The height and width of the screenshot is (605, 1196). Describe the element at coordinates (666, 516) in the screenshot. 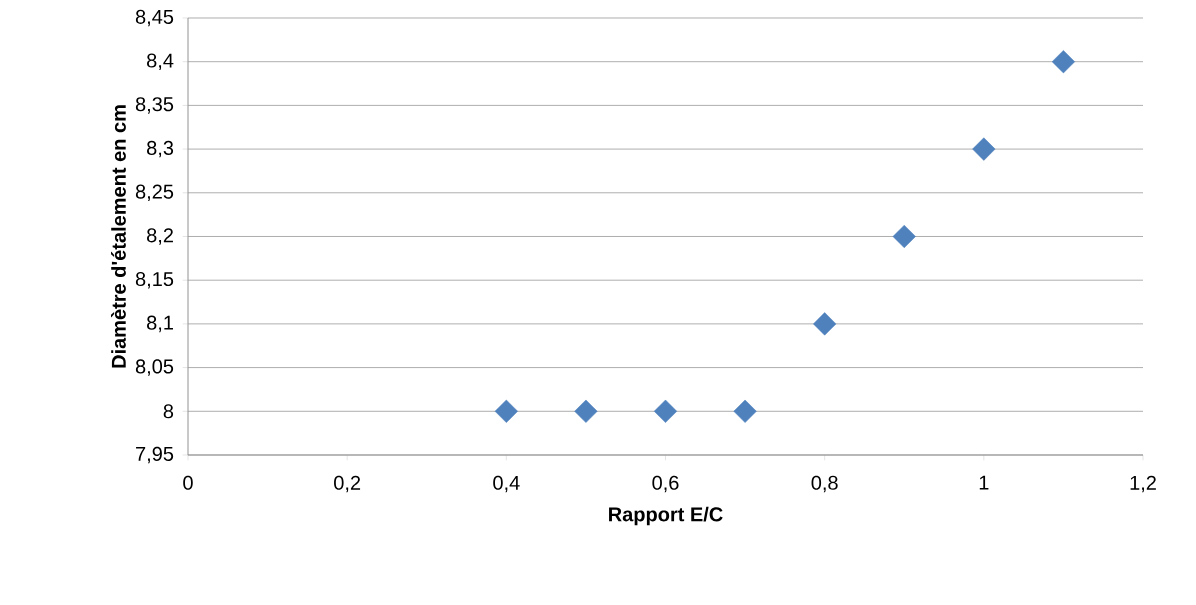

I see `x-axis-title: Rapport E/C` at that location.